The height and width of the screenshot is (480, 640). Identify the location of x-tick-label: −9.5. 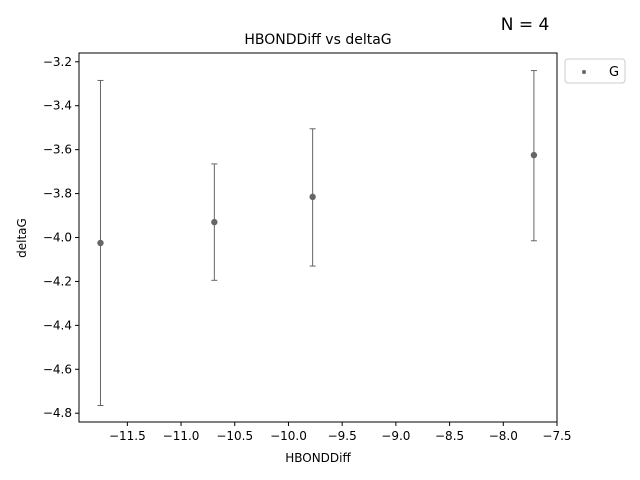
(342, 436).